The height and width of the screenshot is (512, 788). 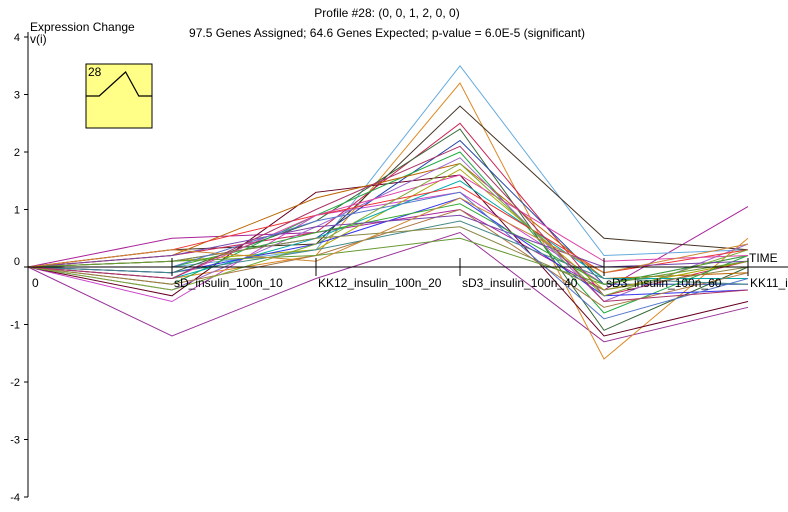 I want to click on y-tick-label: -2, so click(x=15, y=383).